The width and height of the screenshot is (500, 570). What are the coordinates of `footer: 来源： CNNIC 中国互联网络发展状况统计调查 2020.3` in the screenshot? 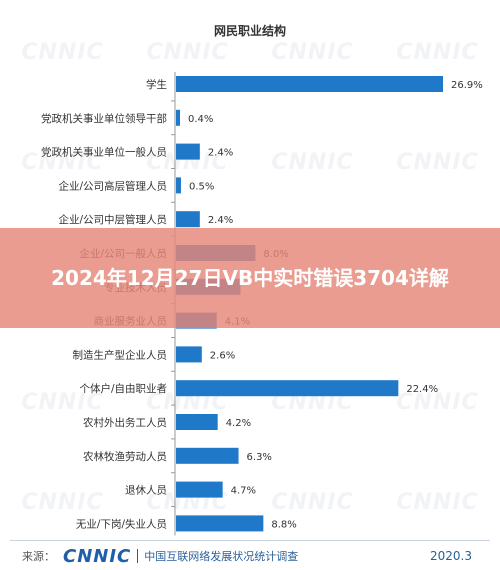 It's located at (250, 556).